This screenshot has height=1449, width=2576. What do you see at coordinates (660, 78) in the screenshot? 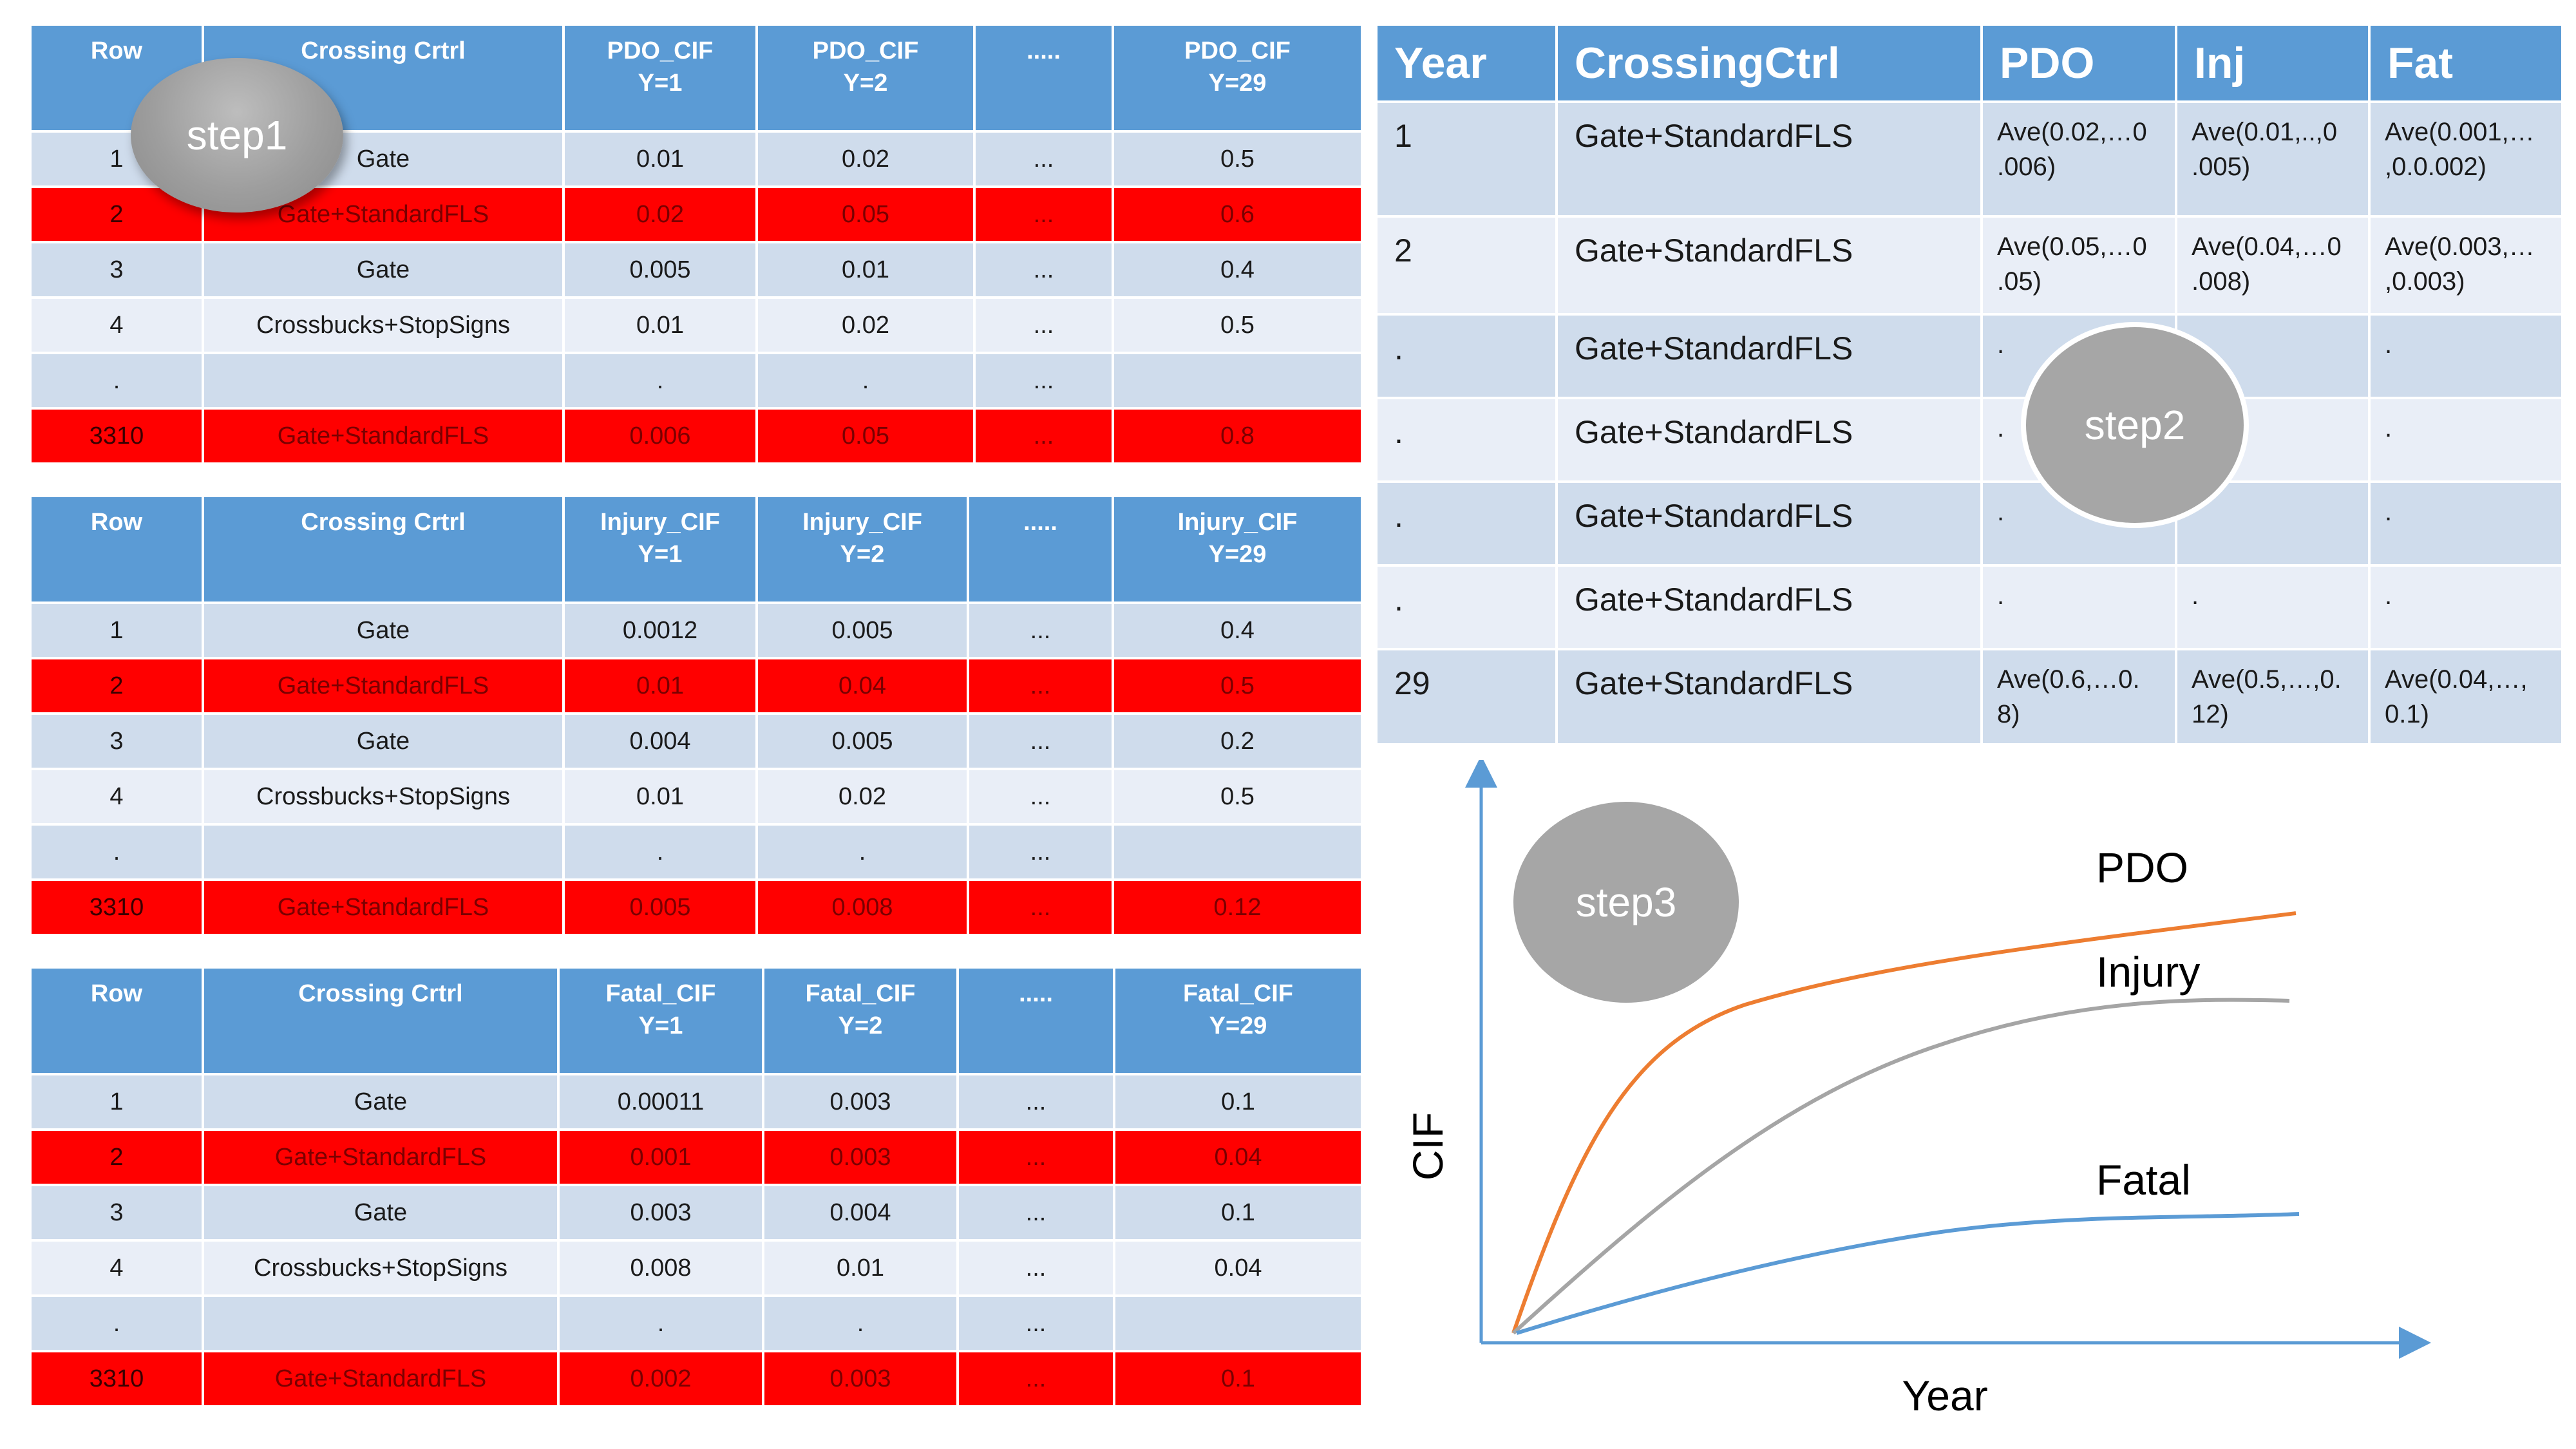
I see `column-header: PDO_CIF Y=1` at bounding box center [660, 78].